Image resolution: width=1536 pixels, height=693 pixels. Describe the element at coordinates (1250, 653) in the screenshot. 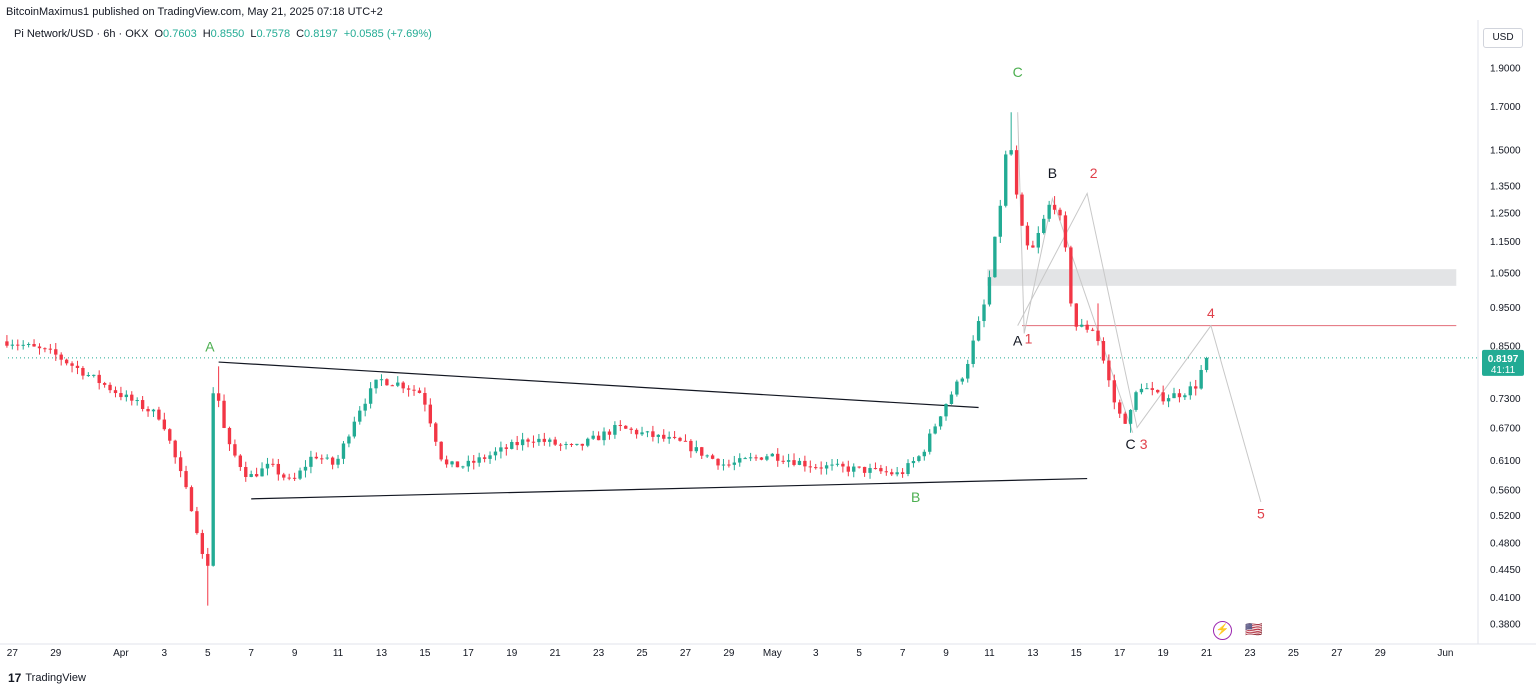

I see `x-tick-label: 23` at that location.